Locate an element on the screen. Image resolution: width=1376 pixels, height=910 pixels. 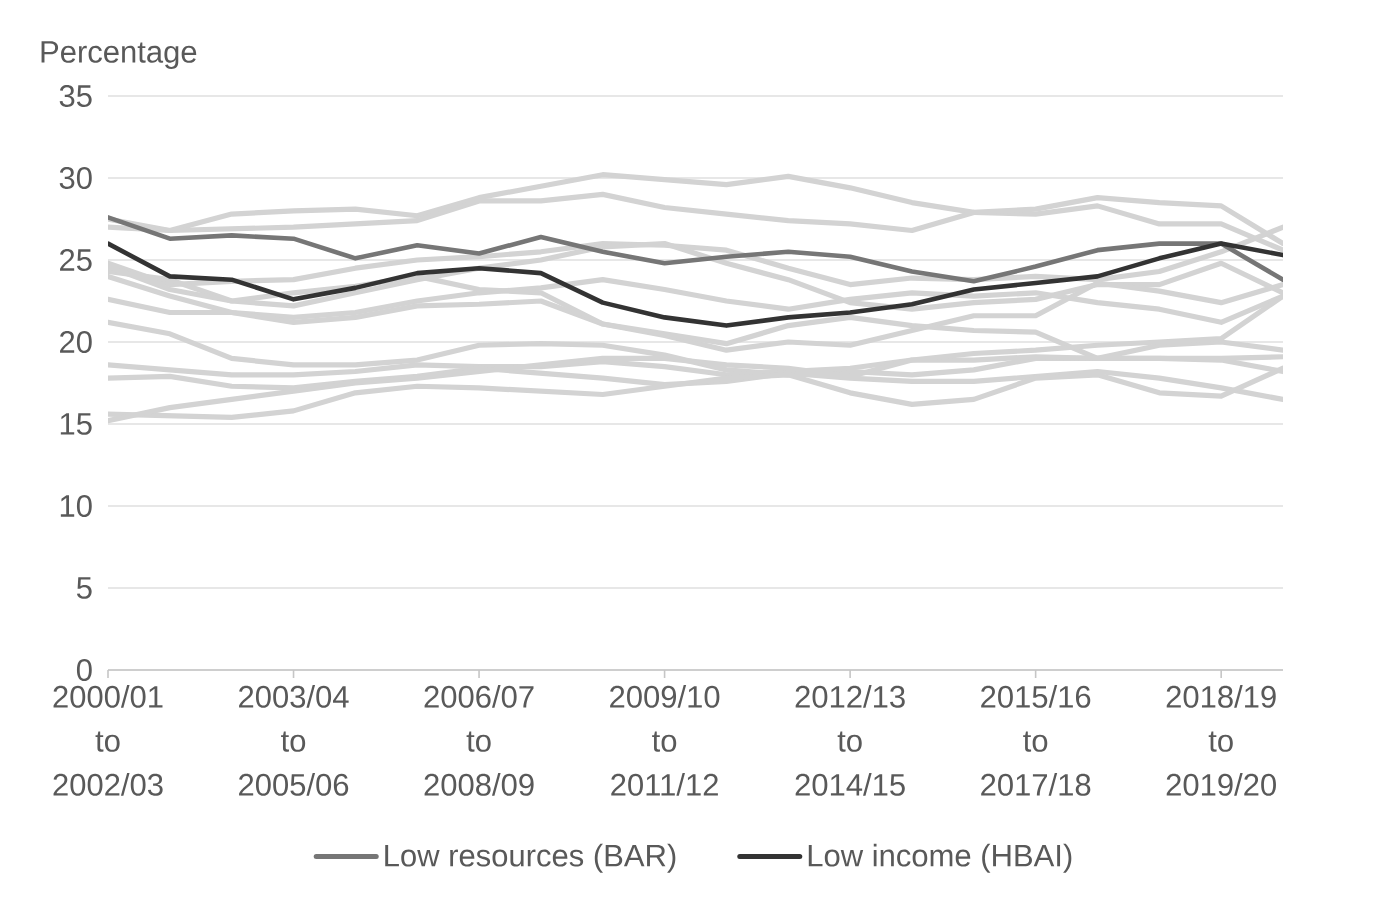
y-tick-label: 35 is located at coordinates (75, 96).